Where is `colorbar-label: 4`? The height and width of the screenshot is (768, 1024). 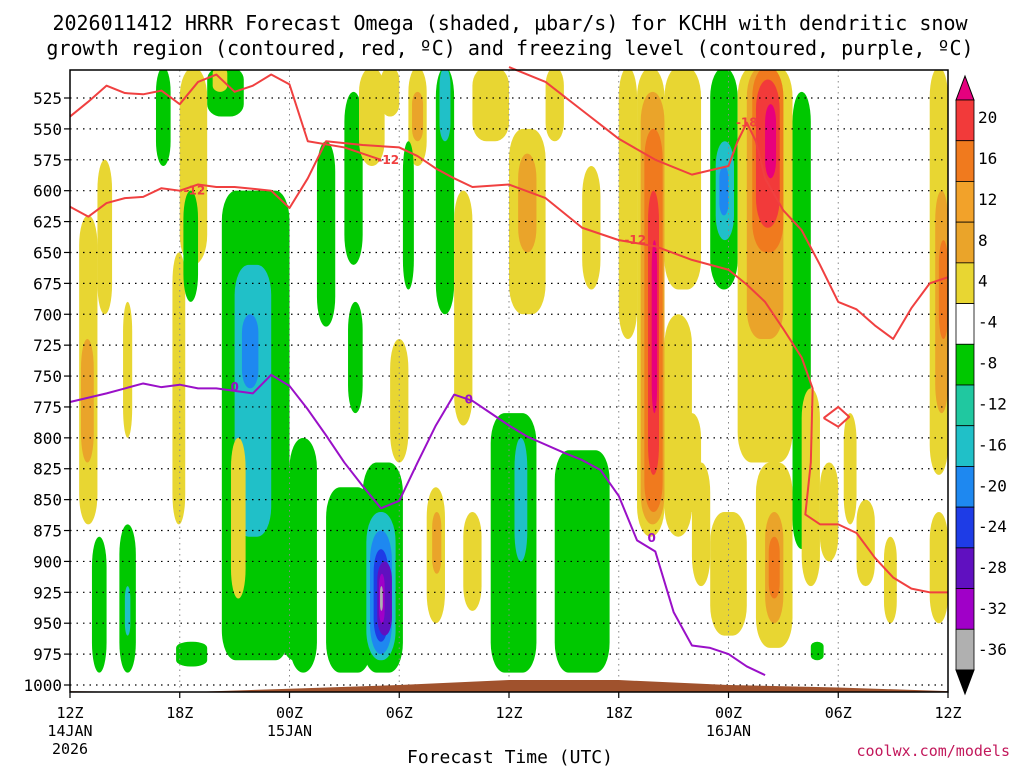 colorbar-label: 4 is located at coordinates (983, 281).